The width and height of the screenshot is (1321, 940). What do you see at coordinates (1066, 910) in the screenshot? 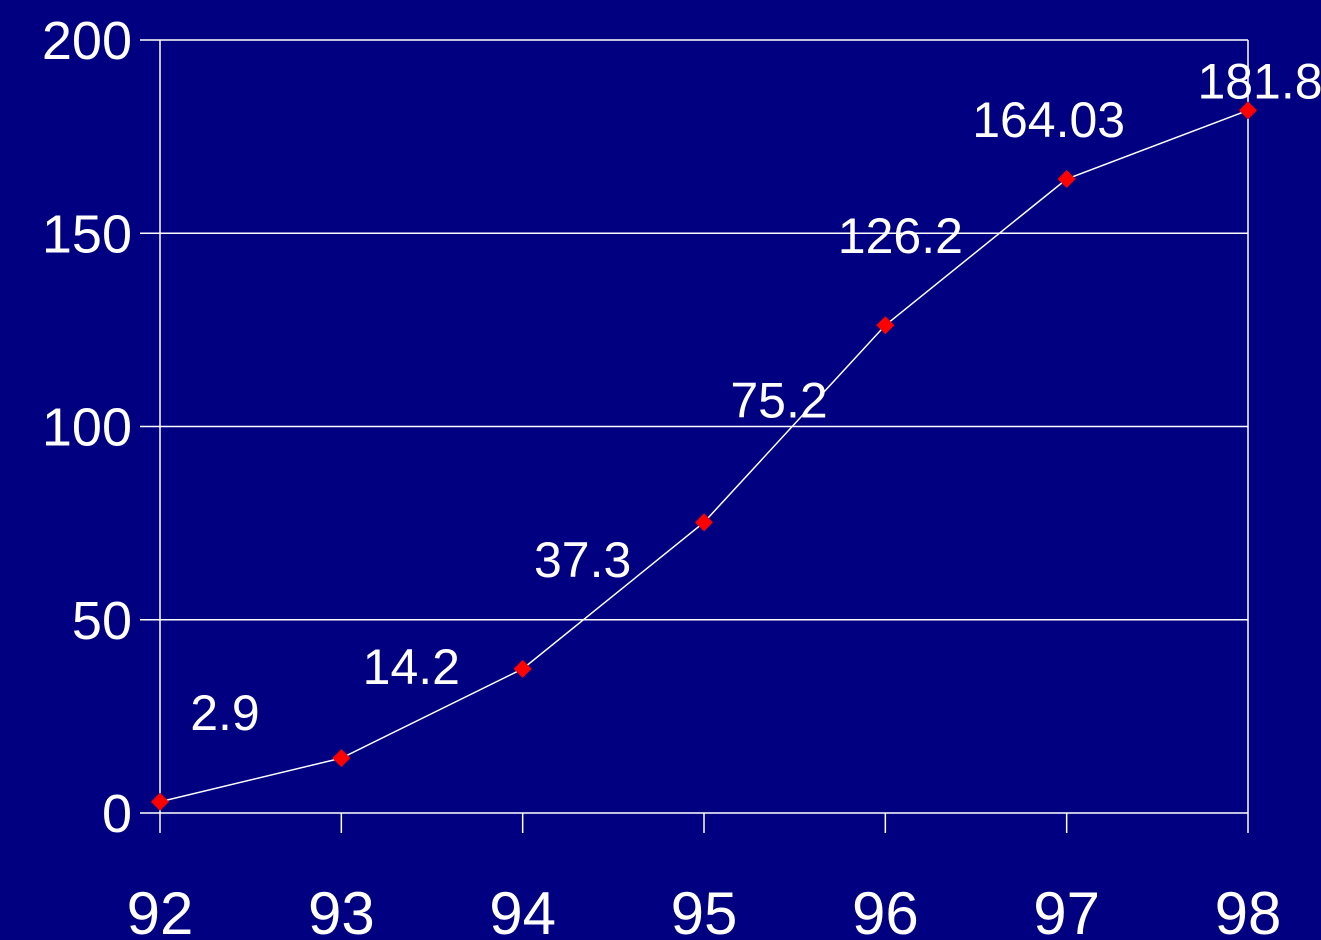
I see `x-tick-label: 97` at bounding box center [1066, 910].